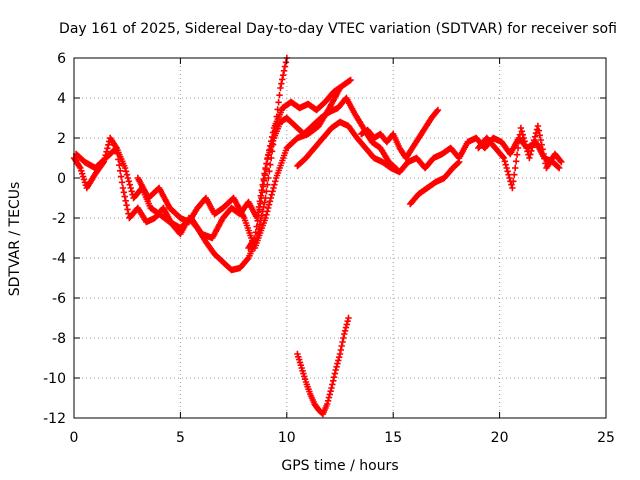  What do you see at coordinates (15, 239) in the screenshot?
I see `y-axis-title: SDTVAR / TECUs` at bounding box center [15, 239].